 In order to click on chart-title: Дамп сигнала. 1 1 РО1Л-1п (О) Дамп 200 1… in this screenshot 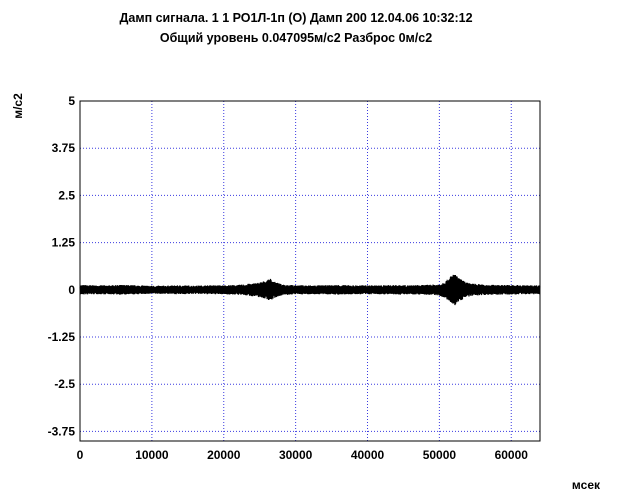, I will do `click(295, 18)`.